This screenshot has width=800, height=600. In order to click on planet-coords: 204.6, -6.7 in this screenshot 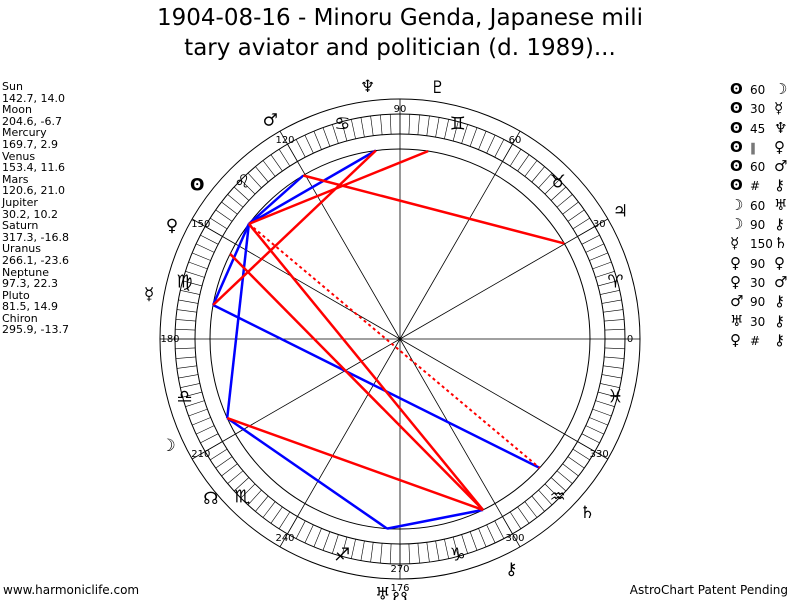, I will do `click(32, 121)`.